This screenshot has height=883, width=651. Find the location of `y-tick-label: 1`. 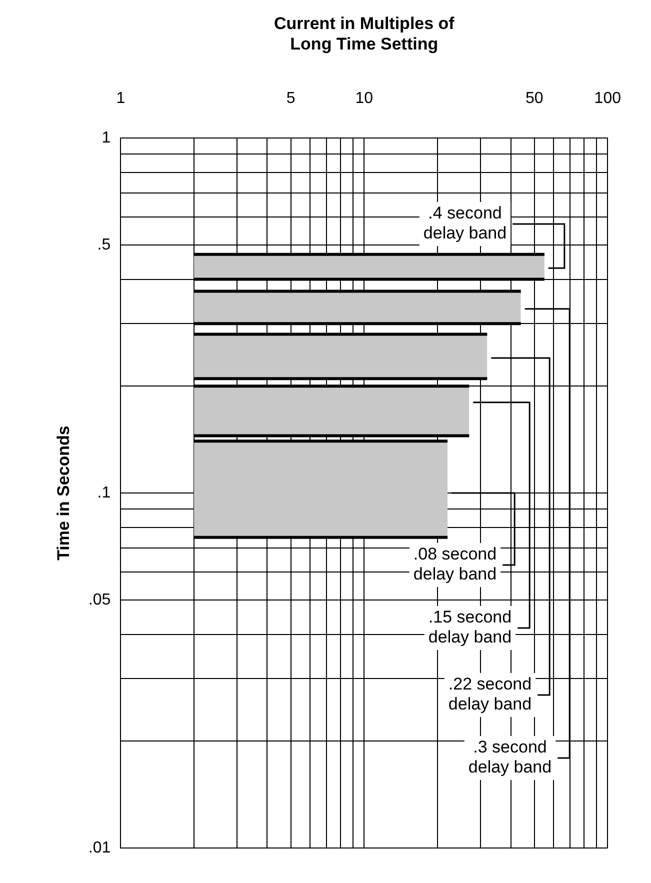

y-tick-label: 1 is located at coordinates (106, 137).